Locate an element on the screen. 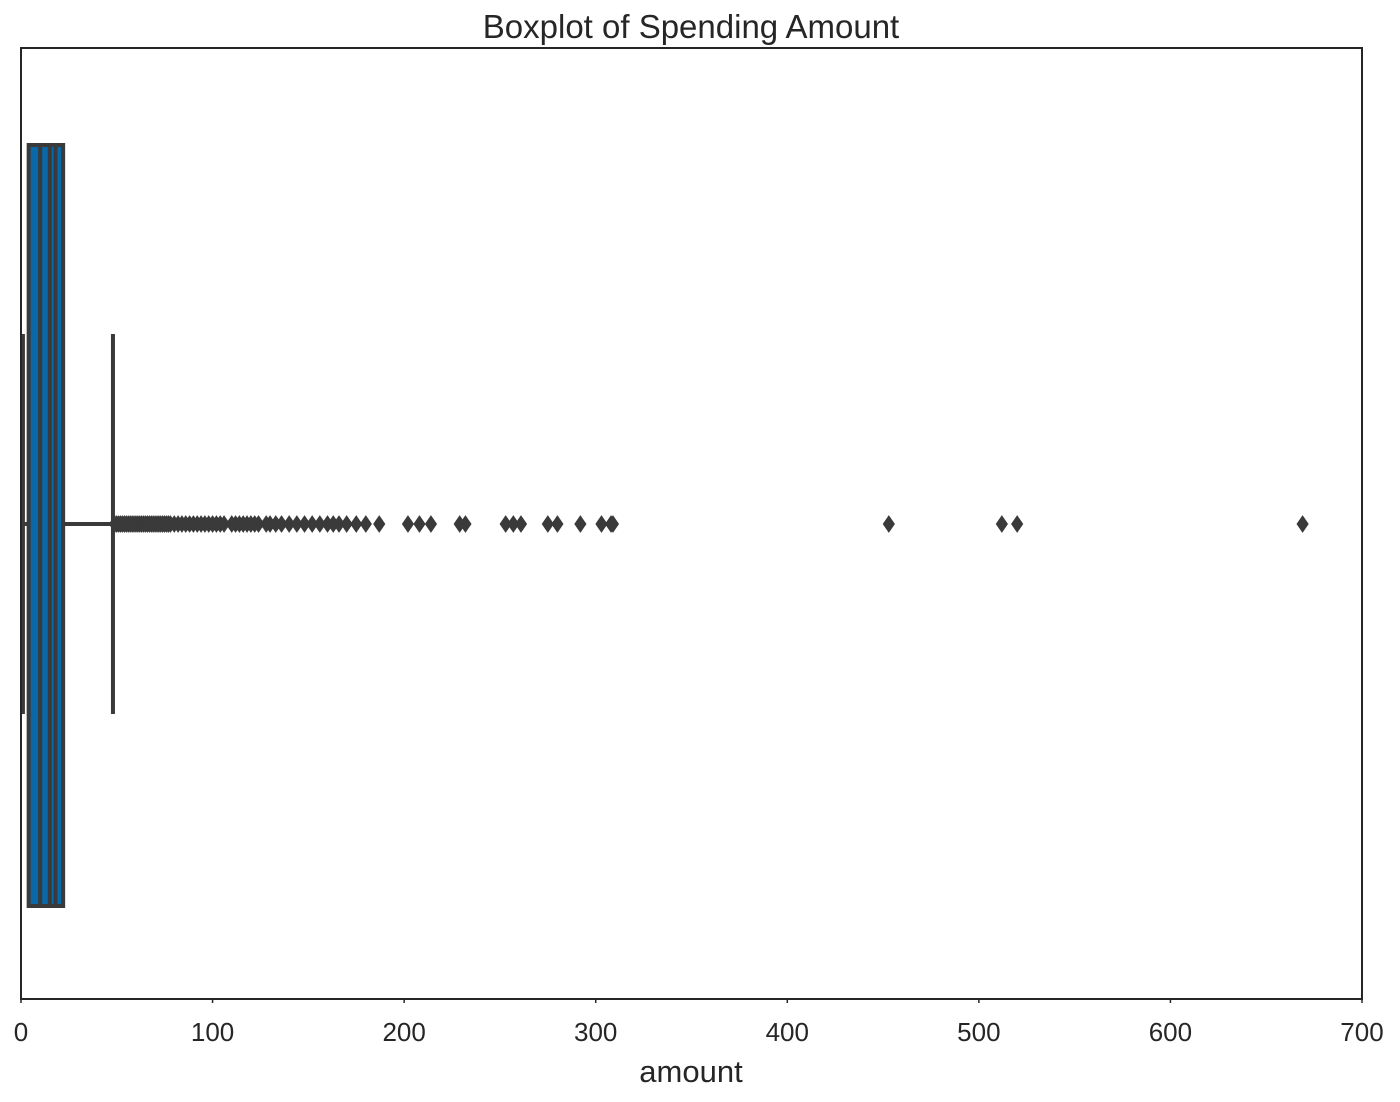 The height and width of the screenshot is (1102, 1400). chart-title: Boxplot of Spending Amount is located at coordinates (691, 26).